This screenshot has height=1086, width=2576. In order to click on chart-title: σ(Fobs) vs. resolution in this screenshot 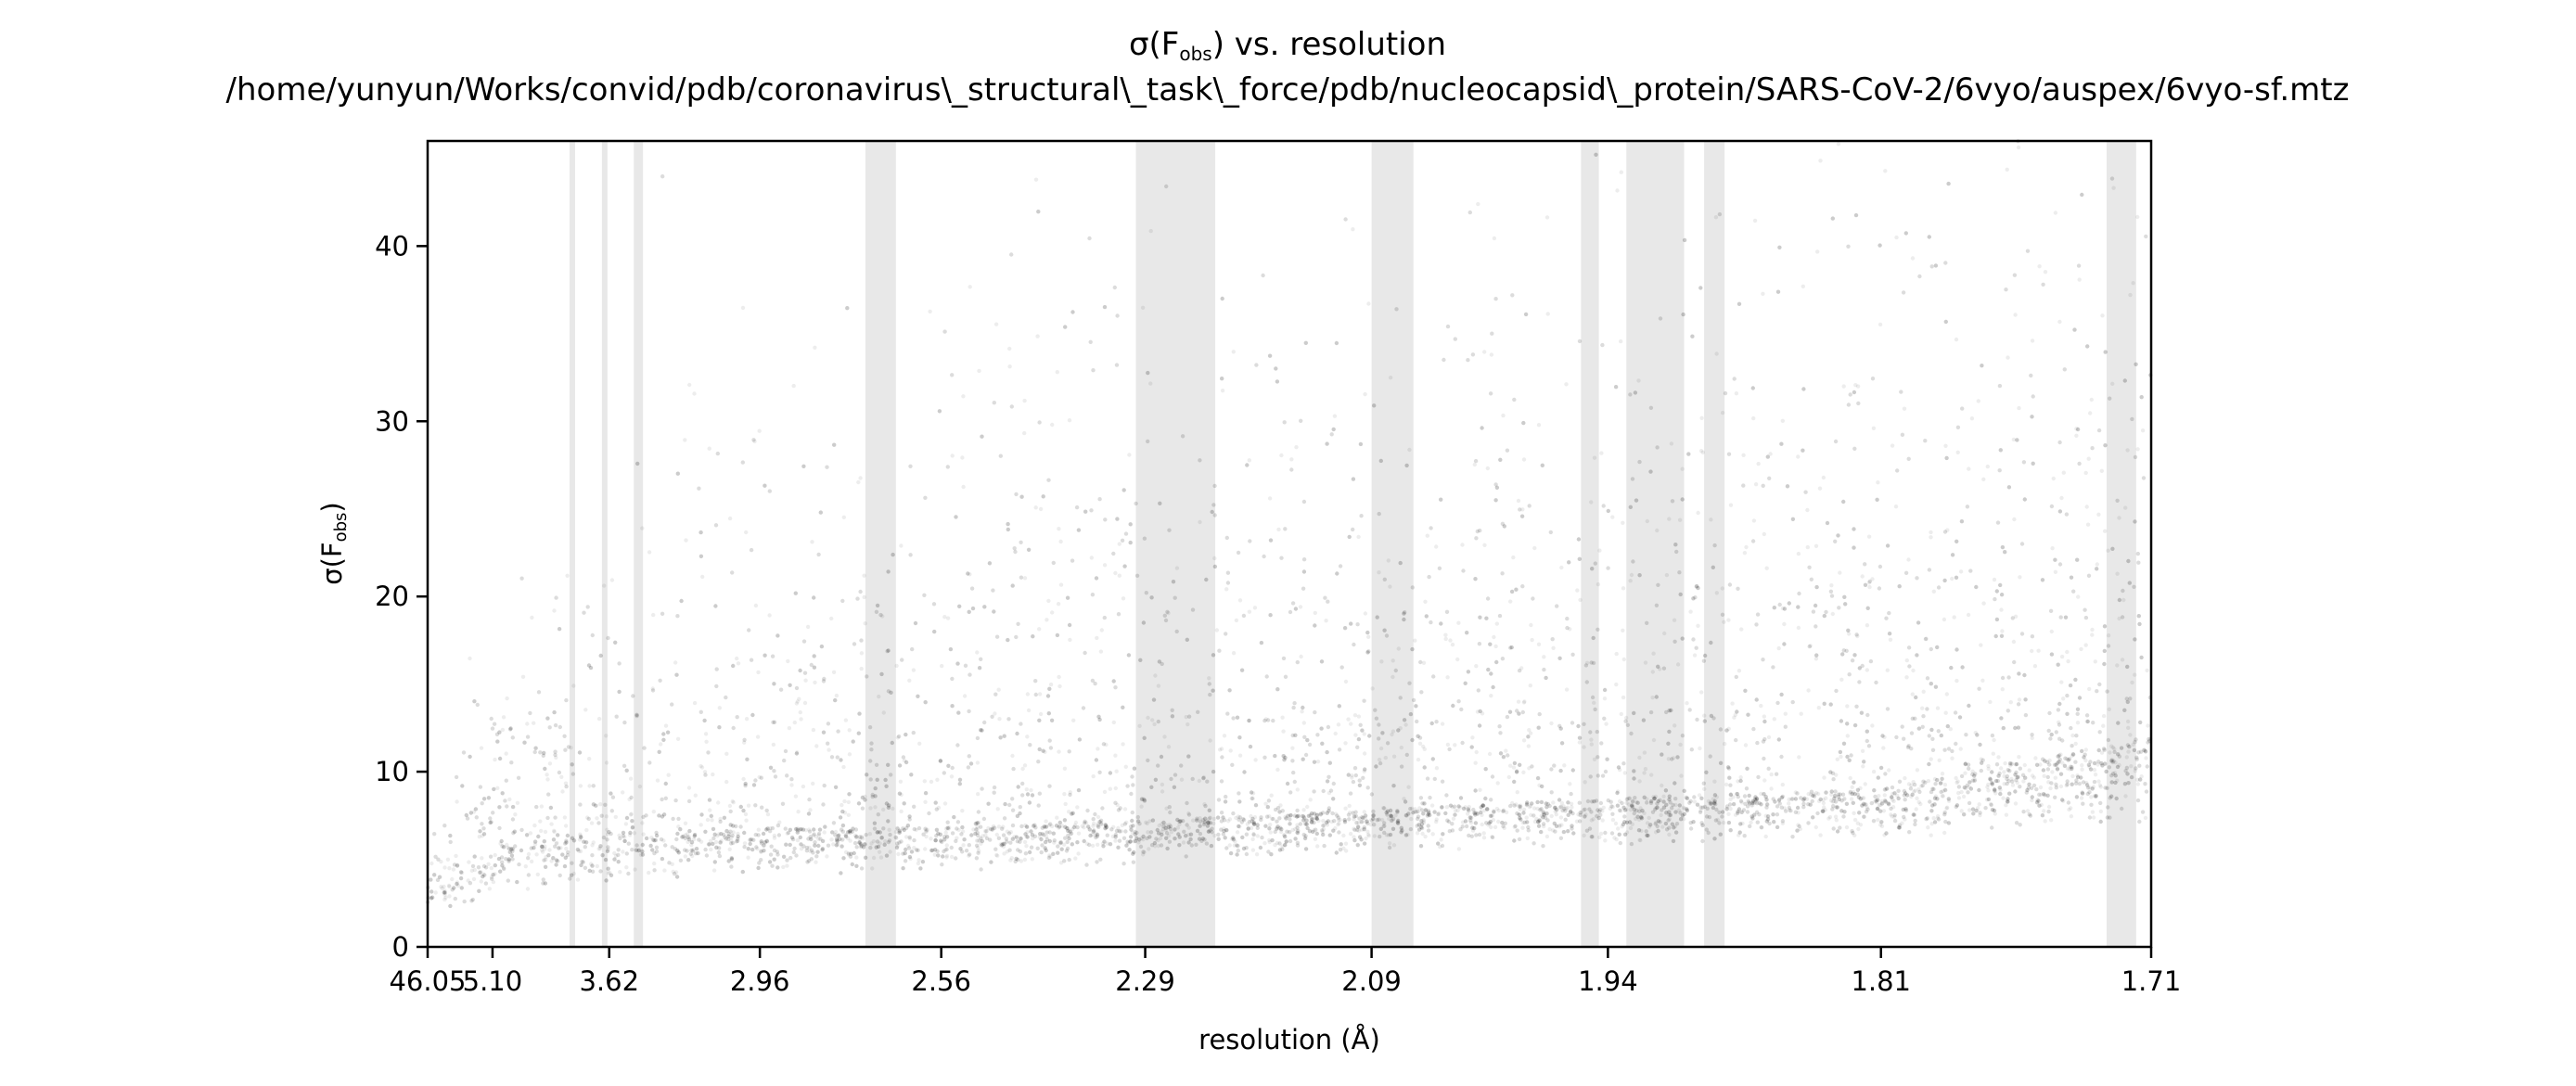, I will do `click(1287, 45)`.